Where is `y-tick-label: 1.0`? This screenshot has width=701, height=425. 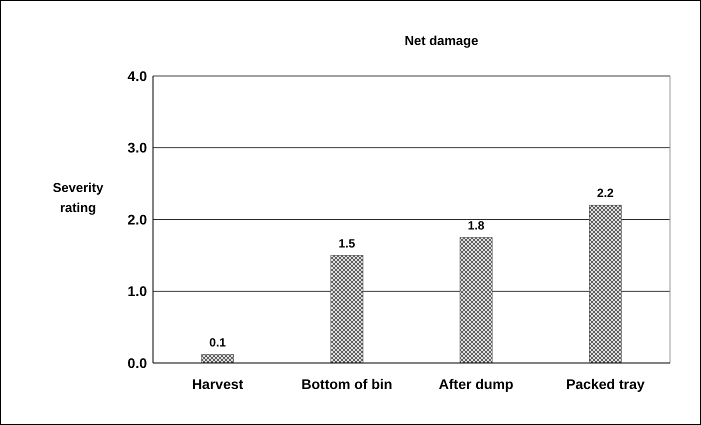 y-tick-label: 1.0 is located at coordinates (138, 291).